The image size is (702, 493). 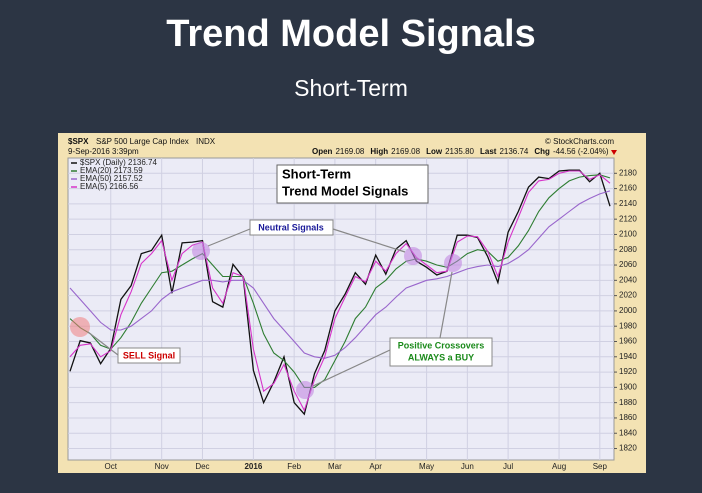 I want to click on legend-label: EMA(5) 2166.56, so click(x=109, y=186).